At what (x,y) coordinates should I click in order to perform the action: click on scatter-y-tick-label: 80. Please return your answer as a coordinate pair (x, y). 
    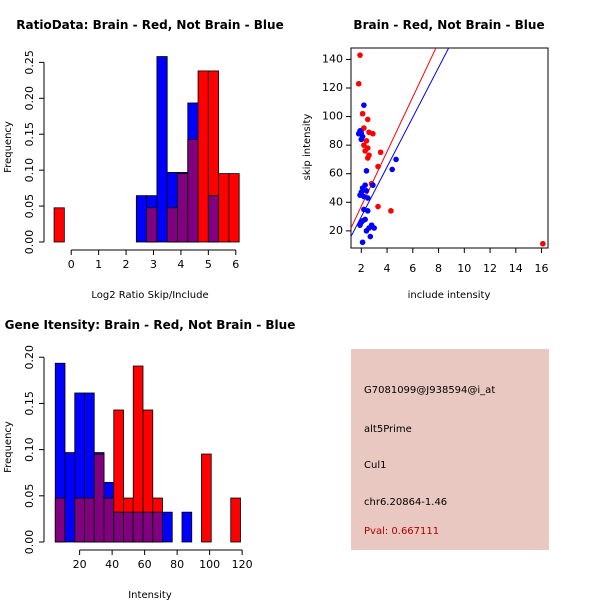
    Looking at the image, I should click on (336, 144).